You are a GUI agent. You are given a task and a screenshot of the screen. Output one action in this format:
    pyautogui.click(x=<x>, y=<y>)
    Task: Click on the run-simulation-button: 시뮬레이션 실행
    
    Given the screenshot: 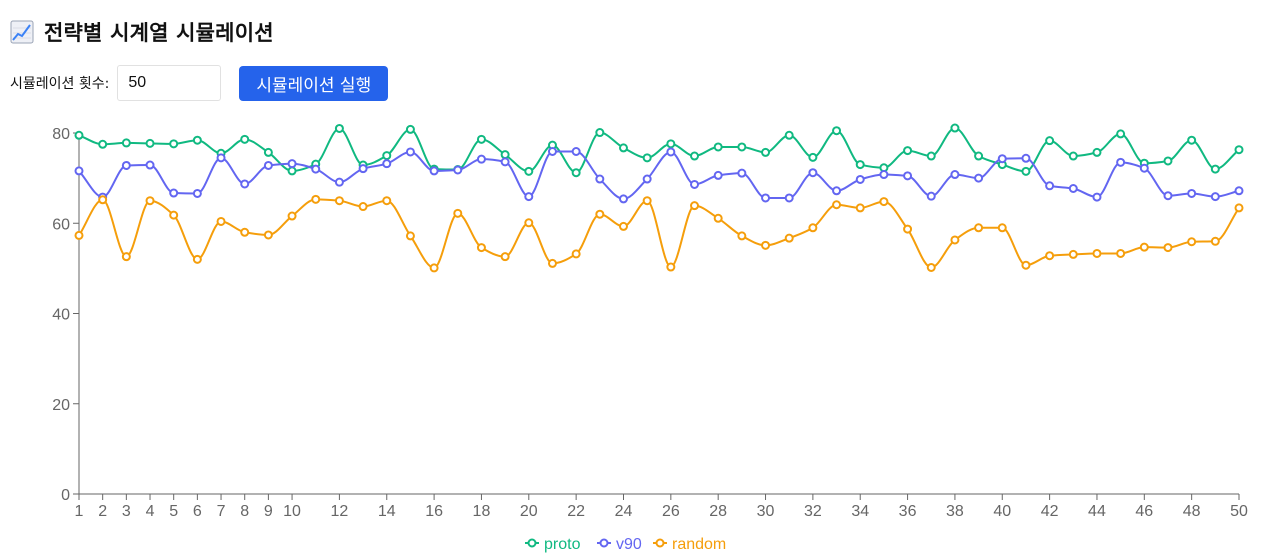 What is the action you would take?
    pyautogui.click(x=314, y=83)
    